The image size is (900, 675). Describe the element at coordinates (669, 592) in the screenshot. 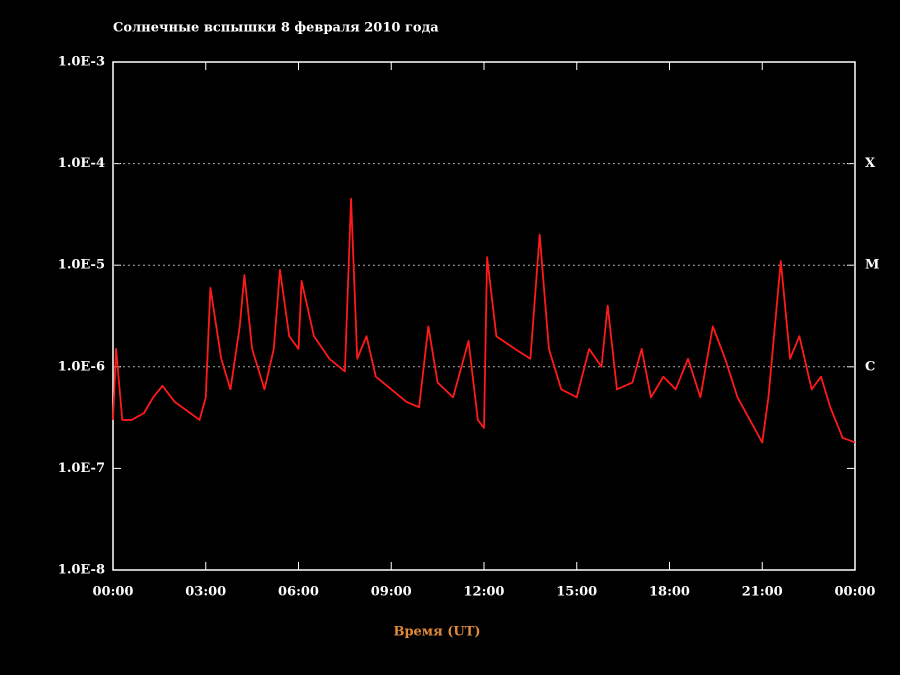

I see `x-tick-label: 18:00` at that location.